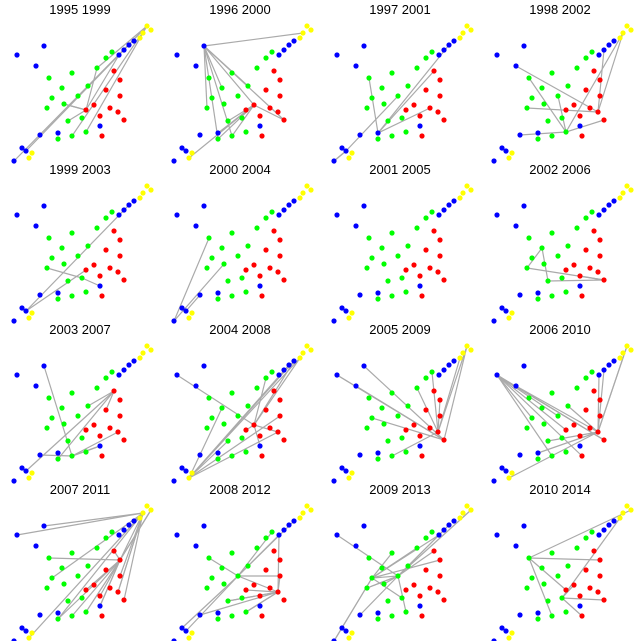  What do you see at coordinates (402, 561) in the screenshot?
I see `panel: 2009 2013` at bounding box center [402, 561].